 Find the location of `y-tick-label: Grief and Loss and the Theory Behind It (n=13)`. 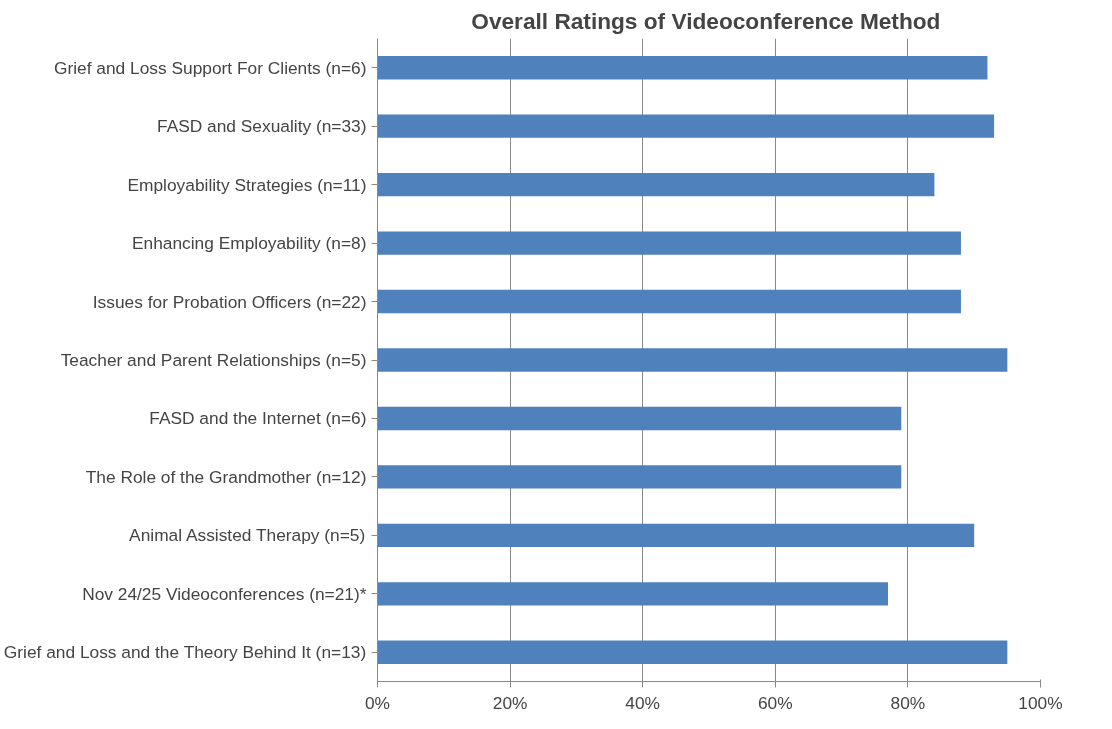

y-tick-label: Grief and Loss and the Theory Behind It (n=13) is located at coordinates (185, 652).